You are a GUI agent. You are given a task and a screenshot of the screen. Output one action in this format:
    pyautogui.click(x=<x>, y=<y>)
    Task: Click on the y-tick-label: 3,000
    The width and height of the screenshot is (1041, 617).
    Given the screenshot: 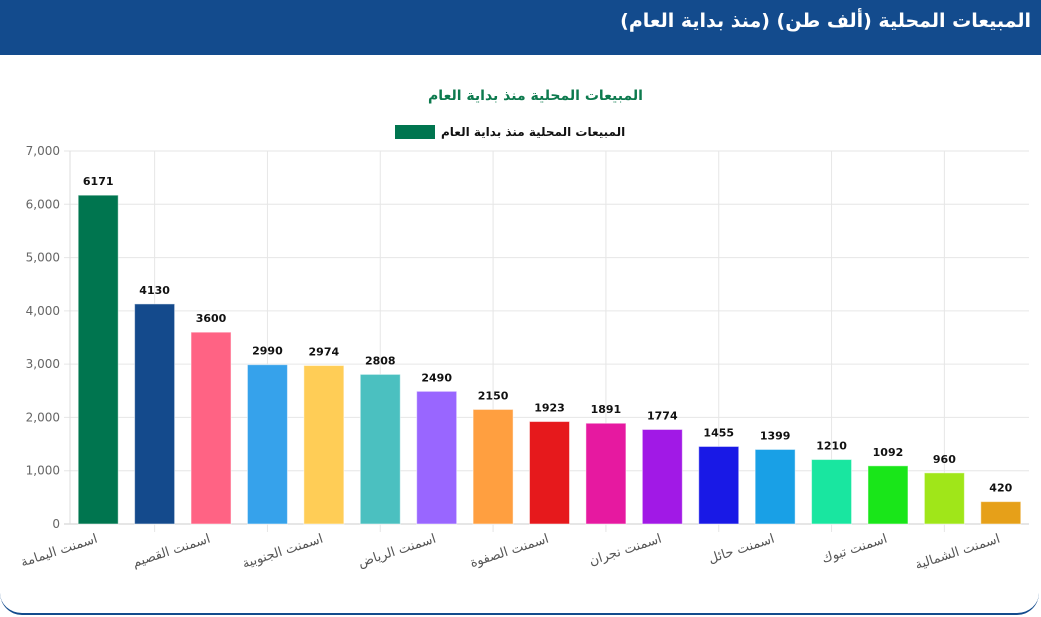 What is the action you would take?
    pyautogui.click(x=43, y=364)
    